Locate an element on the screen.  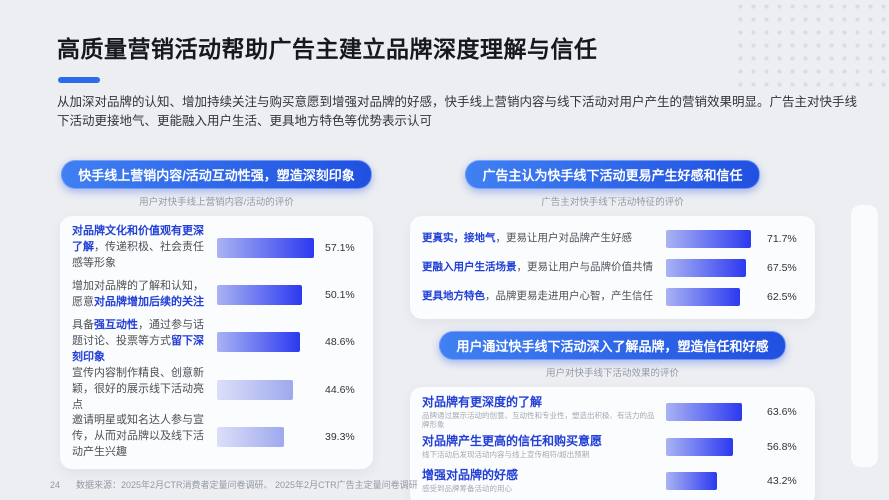
bar-area: 71.7% is located at coordinates (734, 239).